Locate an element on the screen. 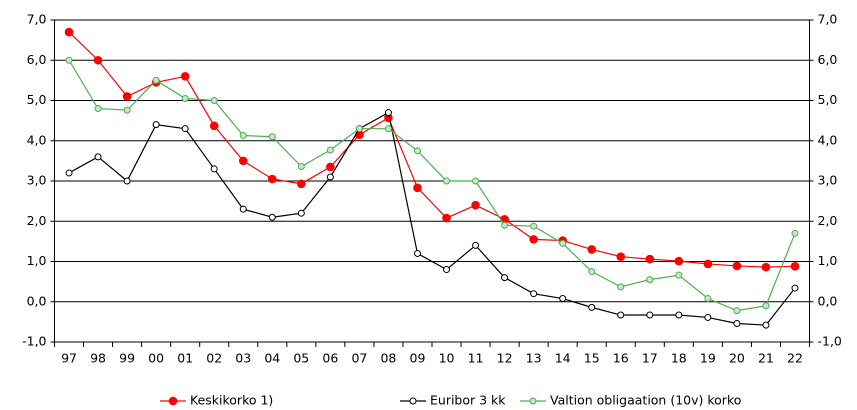  y-tick-label: 7,0 is located at coordinates (37, 19).